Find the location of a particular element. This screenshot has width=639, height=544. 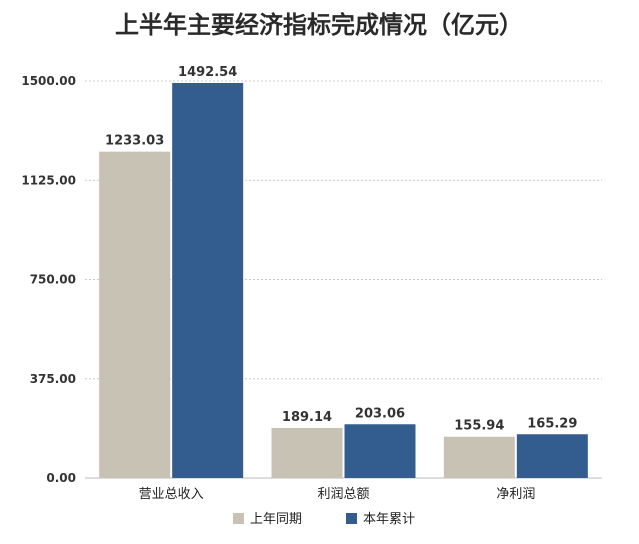

y-tick-label: 1500.00 is located at coordinates (48, 81).